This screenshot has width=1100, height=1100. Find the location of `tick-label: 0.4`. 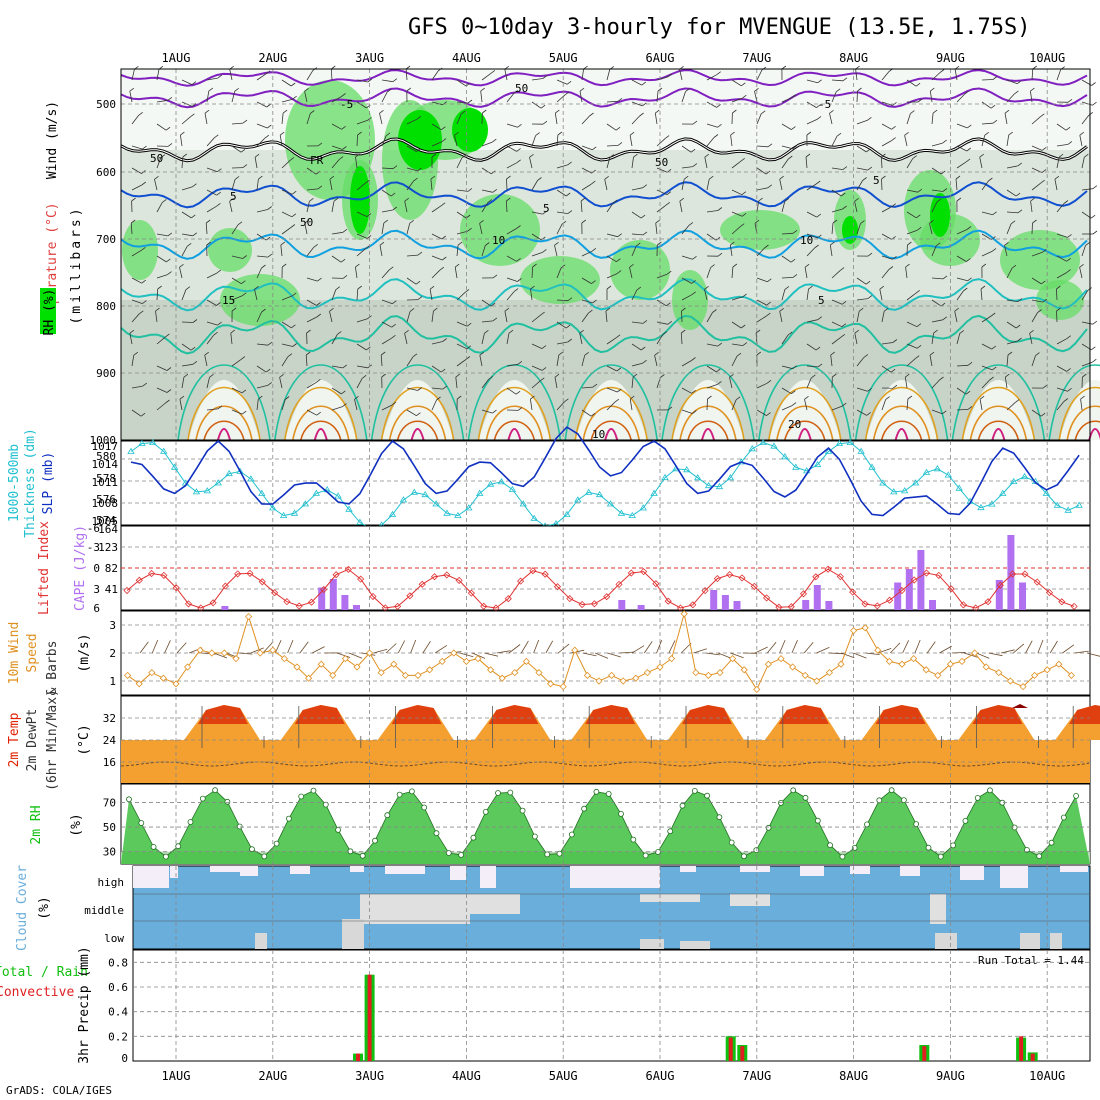

tick-label: 0.4 is located at coordinates (118, 1012).